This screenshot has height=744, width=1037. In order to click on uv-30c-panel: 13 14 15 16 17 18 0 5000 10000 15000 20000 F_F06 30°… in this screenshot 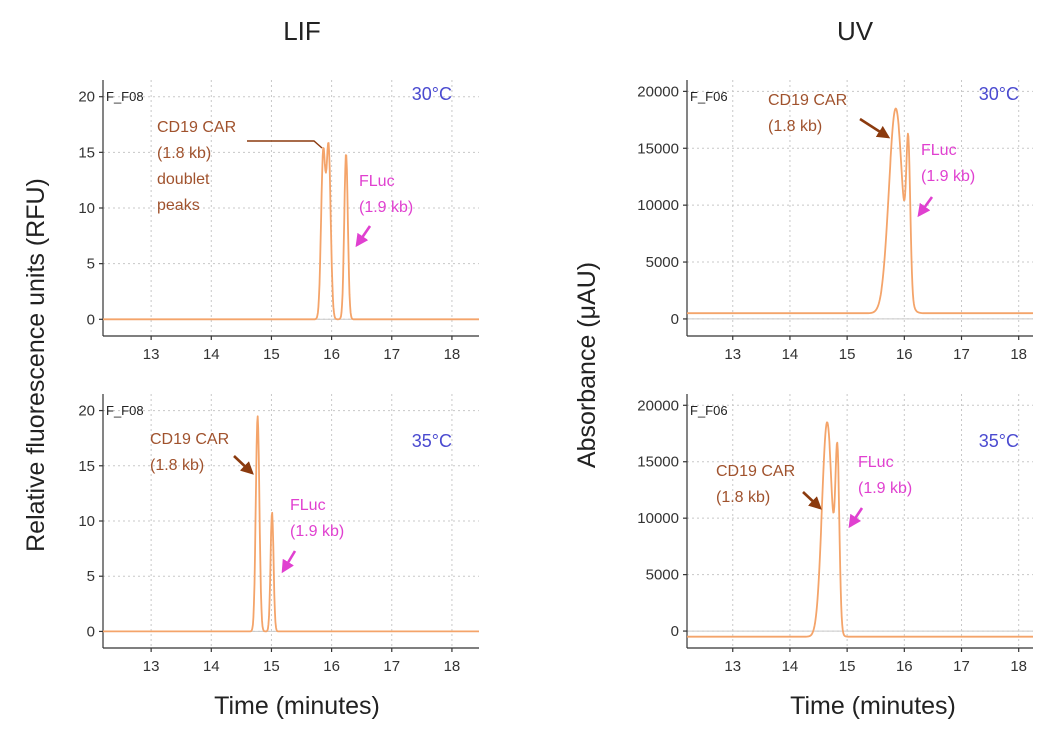, I will do `click(835, 221)`.